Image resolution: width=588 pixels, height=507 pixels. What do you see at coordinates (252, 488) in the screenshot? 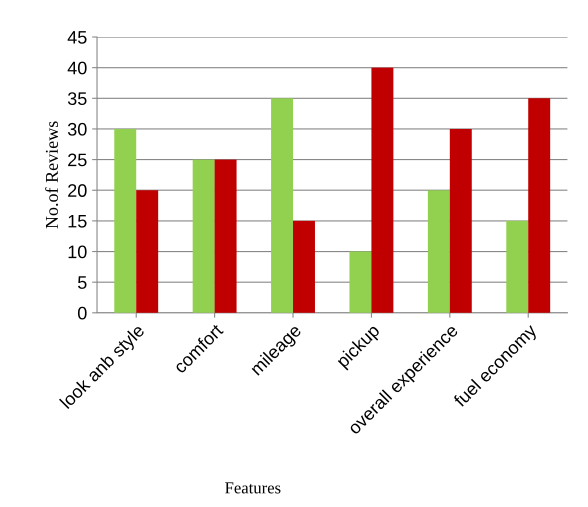
I see `x-axis-title: Features` at bounding box center [252, 488].